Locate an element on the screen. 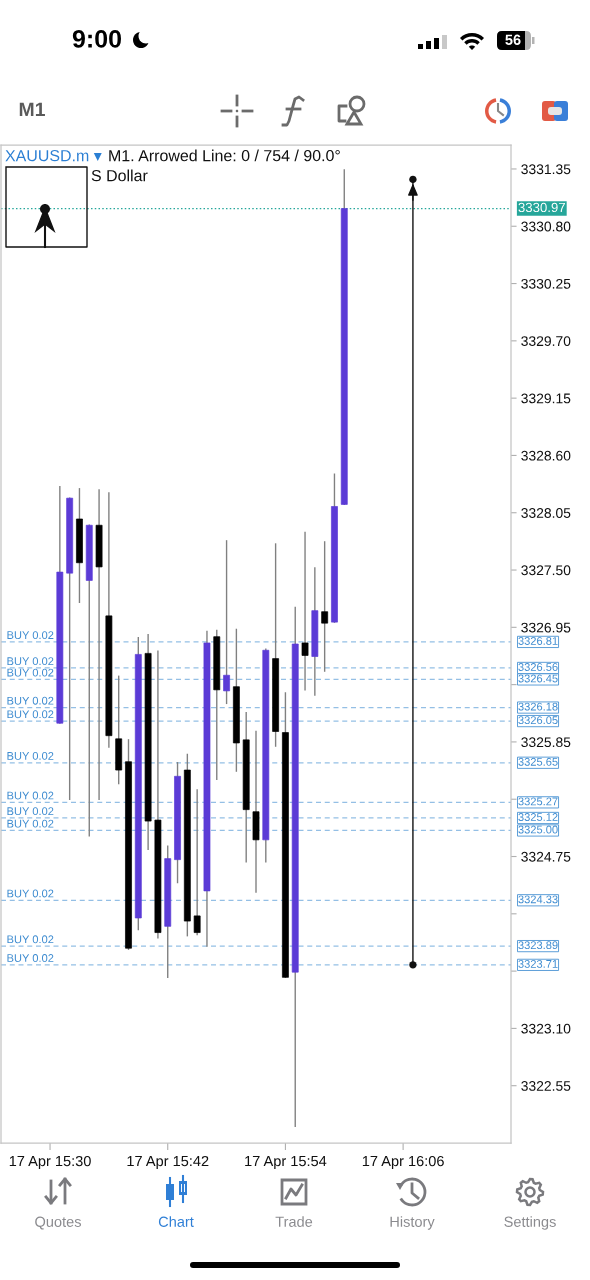 The image size is (590, 1280). text: 3330.97 is located at coordinates (541, 207).